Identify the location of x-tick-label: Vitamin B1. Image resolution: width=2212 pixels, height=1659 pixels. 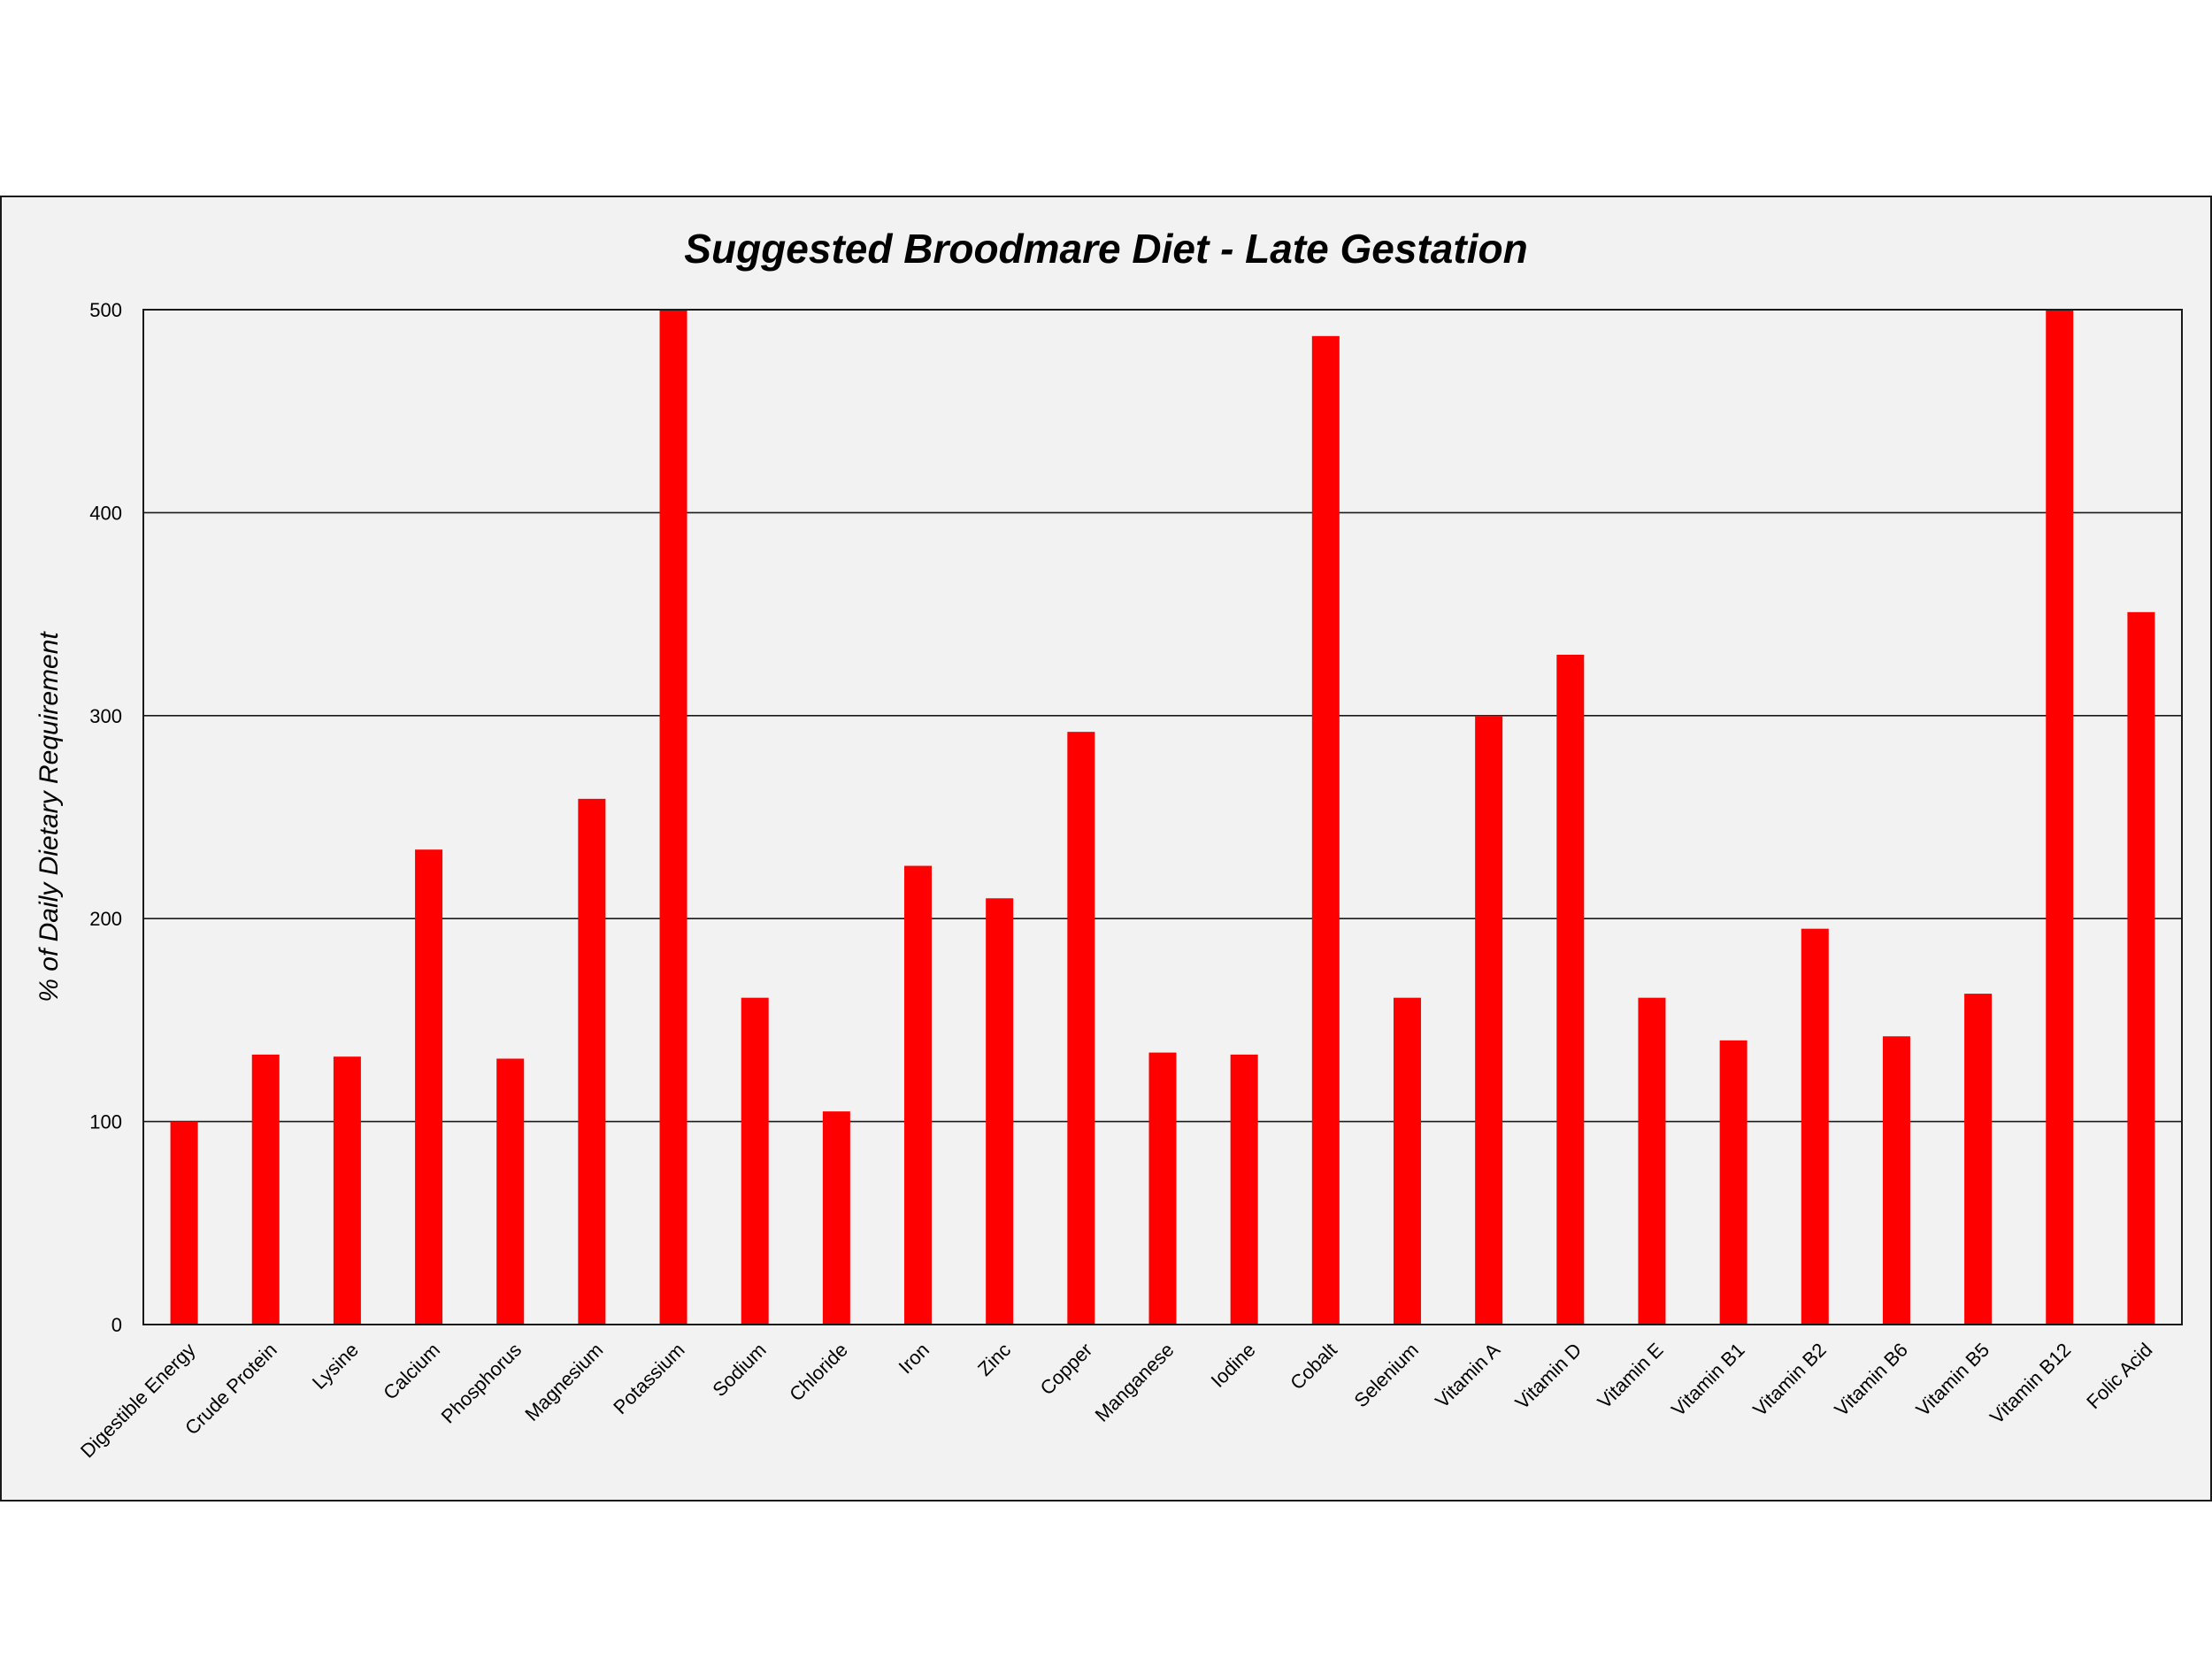
(1708, 1380).